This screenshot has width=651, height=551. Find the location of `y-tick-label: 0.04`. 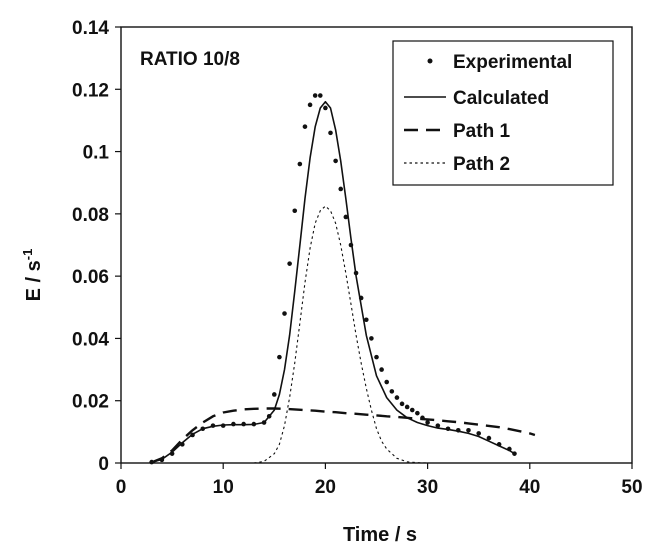

y-tick-label: 0.04 is located at coordinates (90, 339).